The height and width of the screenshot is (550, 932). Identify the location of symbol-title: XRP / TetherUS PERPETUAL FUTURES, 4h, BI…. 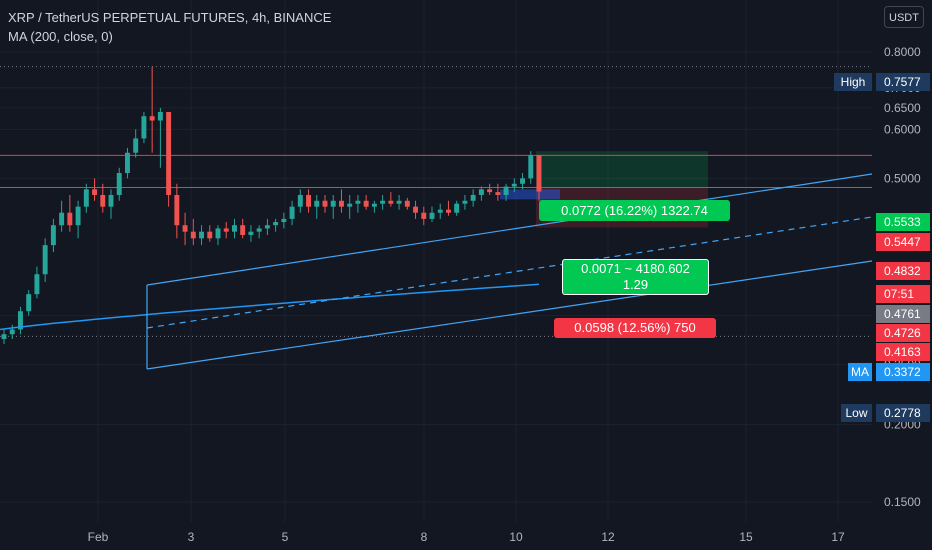
(170, 17).